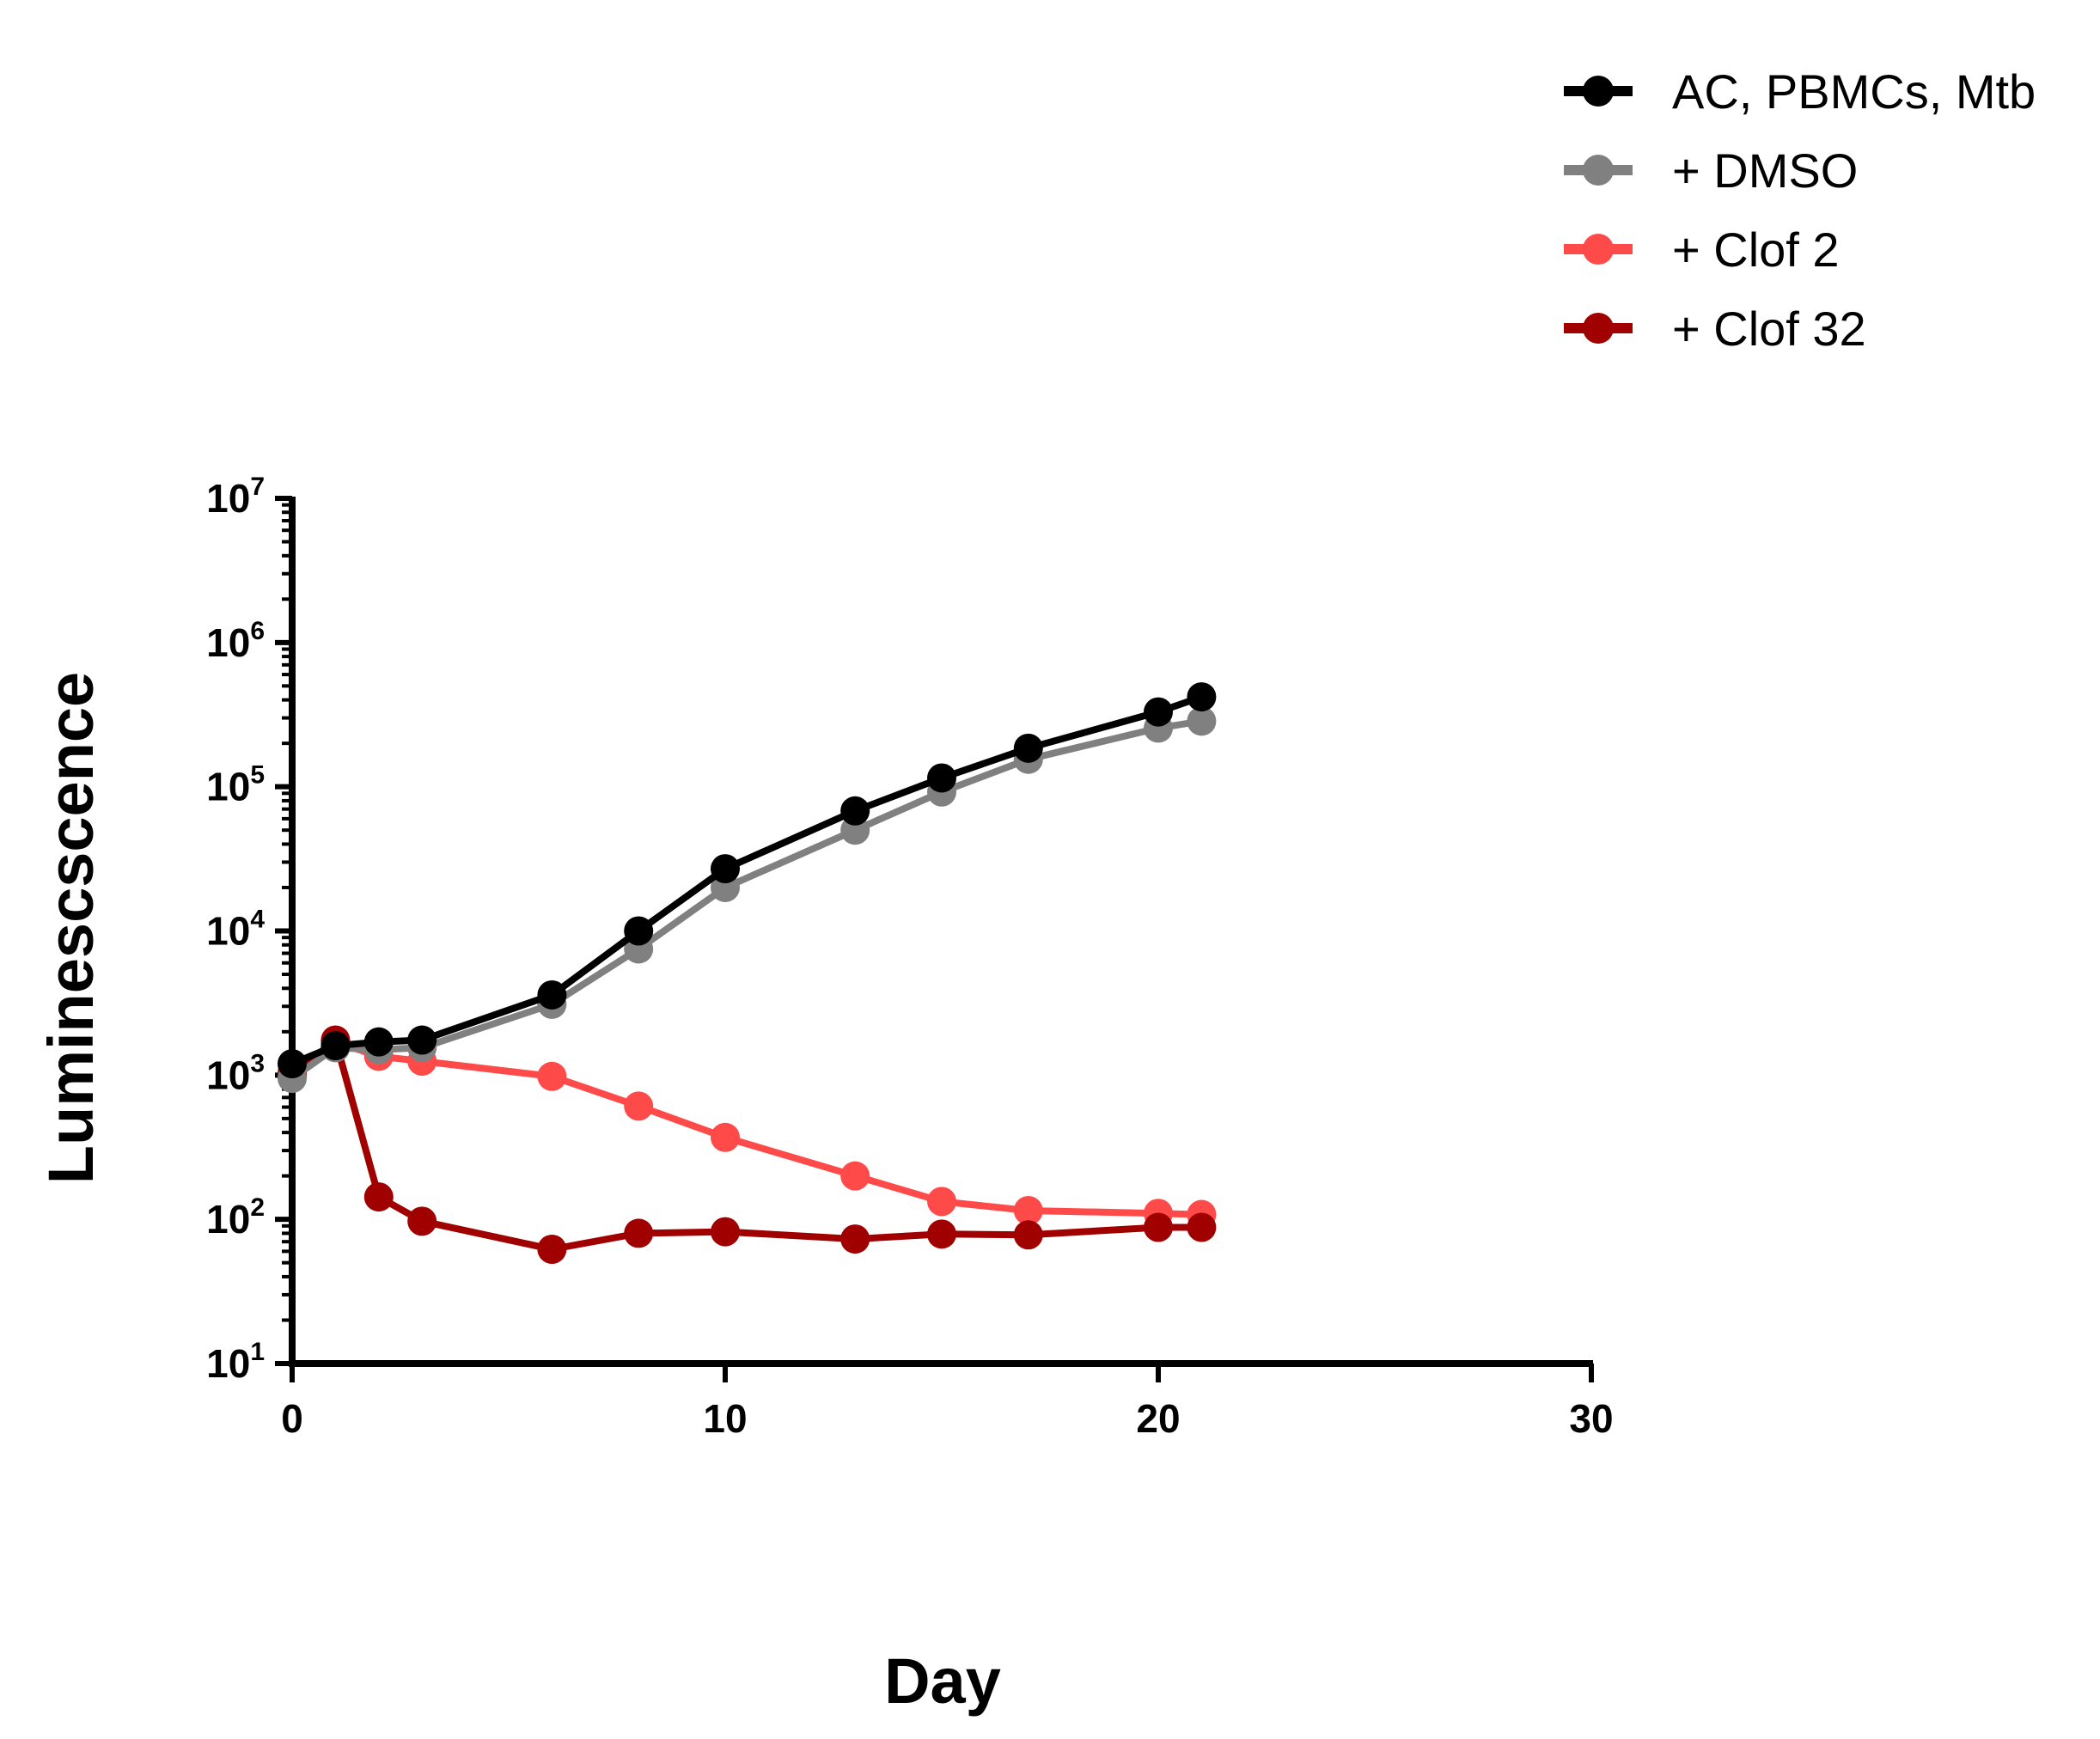  What do you see at coordinates (235, 1362) in the screenshot?
I see `y-tick-label: 10¹` at bounding box center [235, 1362].